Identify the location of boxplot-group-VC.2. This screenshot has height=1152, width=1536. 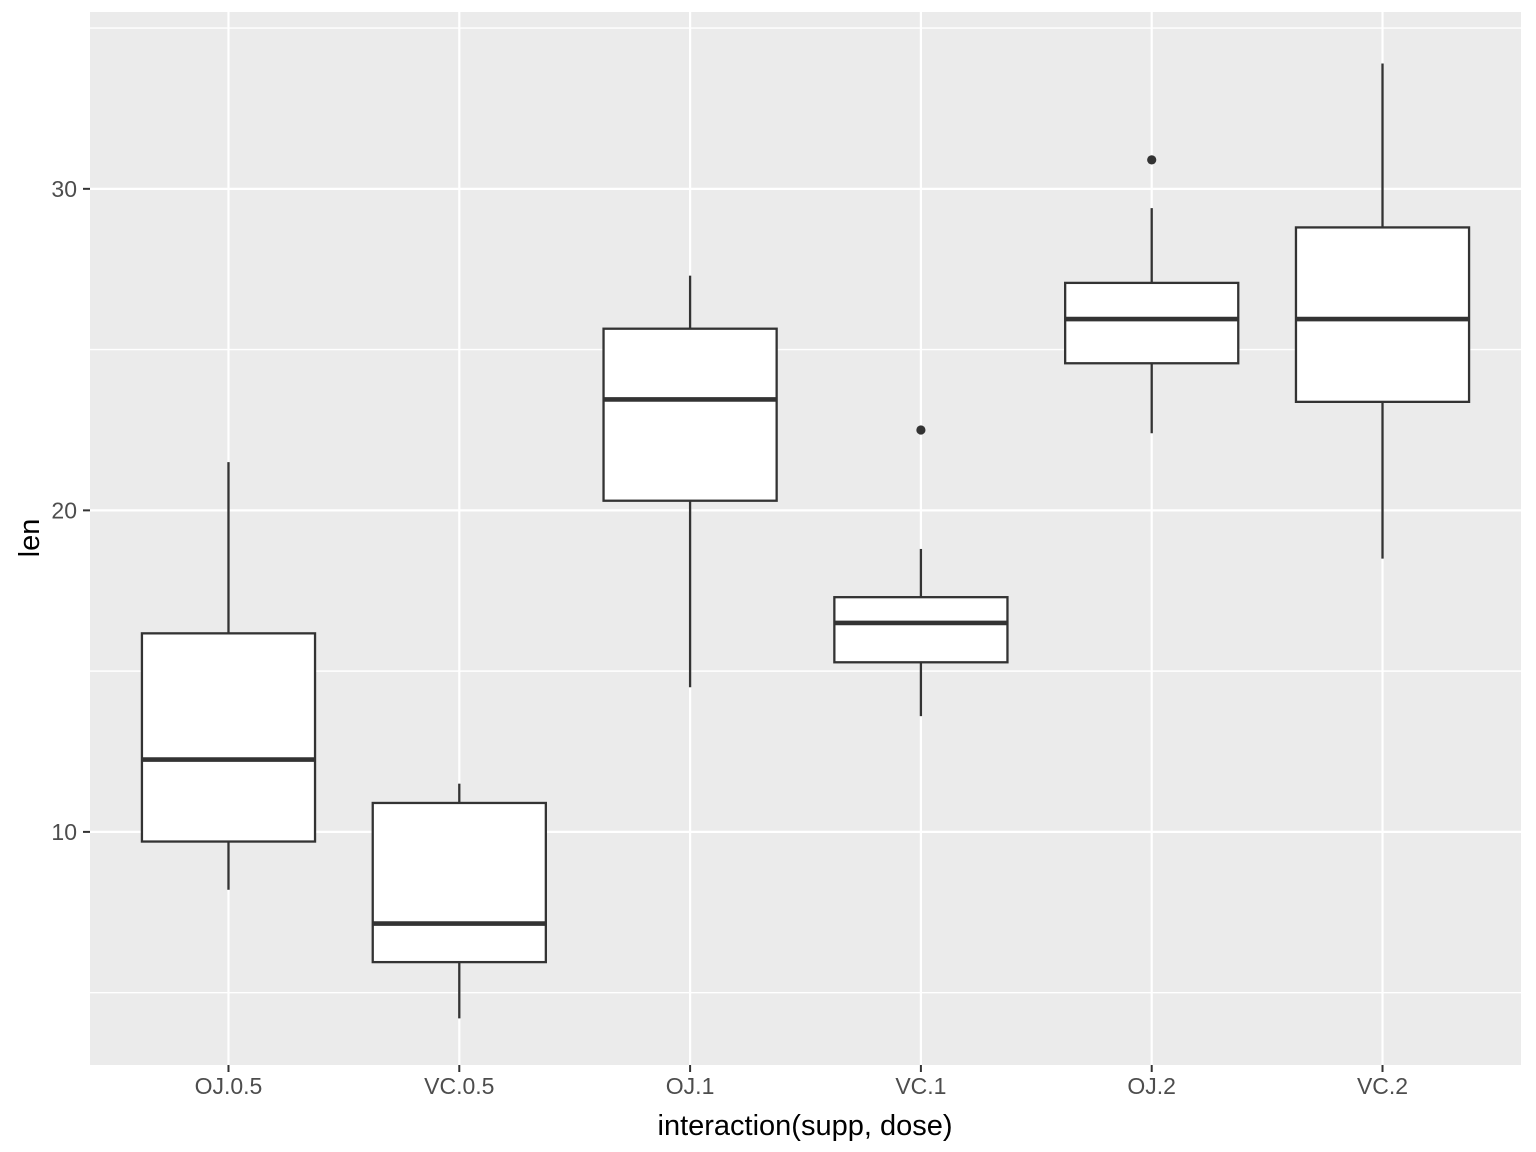
(1382, 311).